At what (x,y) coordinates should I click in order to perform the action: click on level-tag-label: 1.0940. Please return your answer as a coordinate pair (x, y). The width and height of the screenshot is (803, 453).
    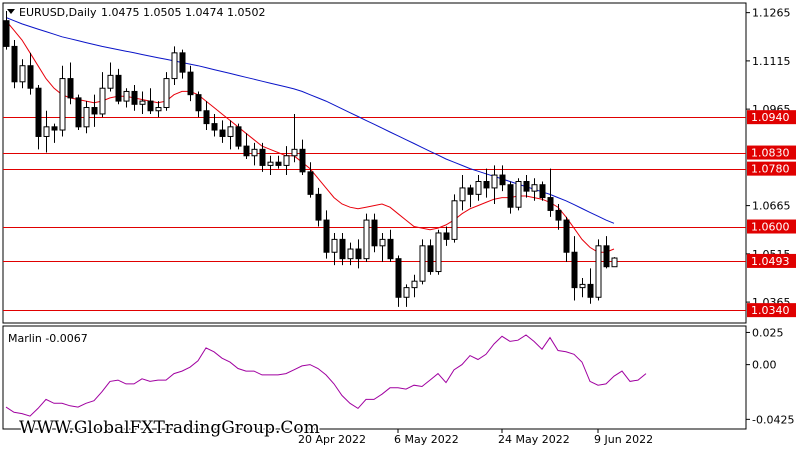
    Looking at the image, I should click on (770, 117).